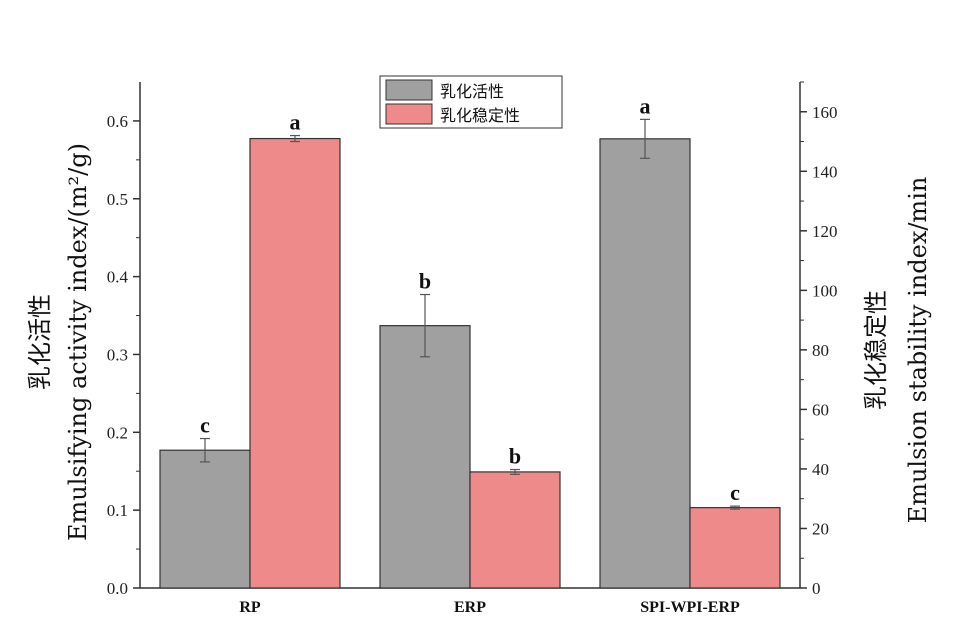 This screenshot has width=971, height=637. What do you see at coordinates (117, 199) in the screenshot?
I see `left-tick-label: 0.5` at bounding box center [117, 199].